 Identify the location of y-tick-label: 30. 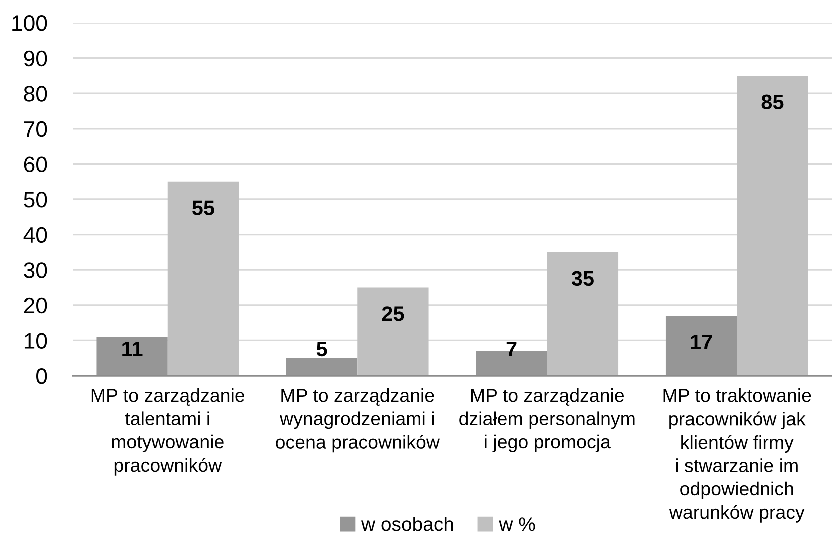
(36, 270).